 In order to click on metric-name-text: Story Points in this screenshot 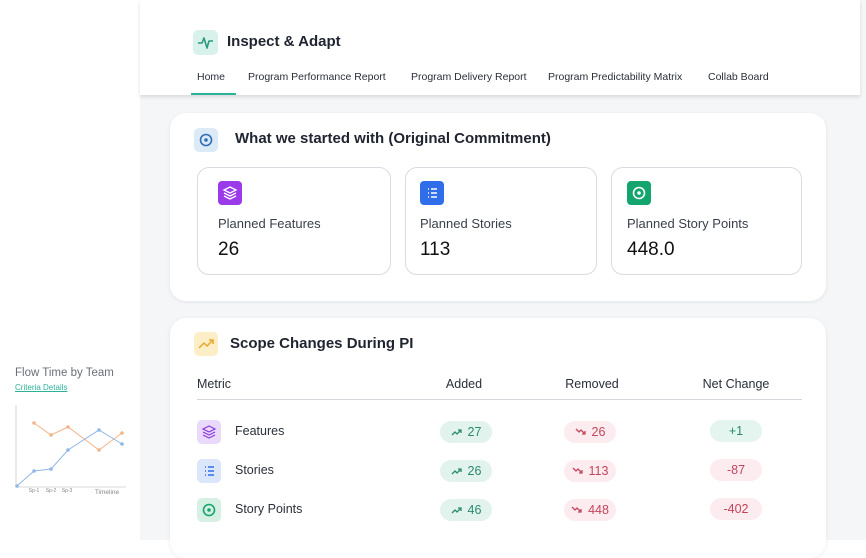, I will do `click(269, 509)`.